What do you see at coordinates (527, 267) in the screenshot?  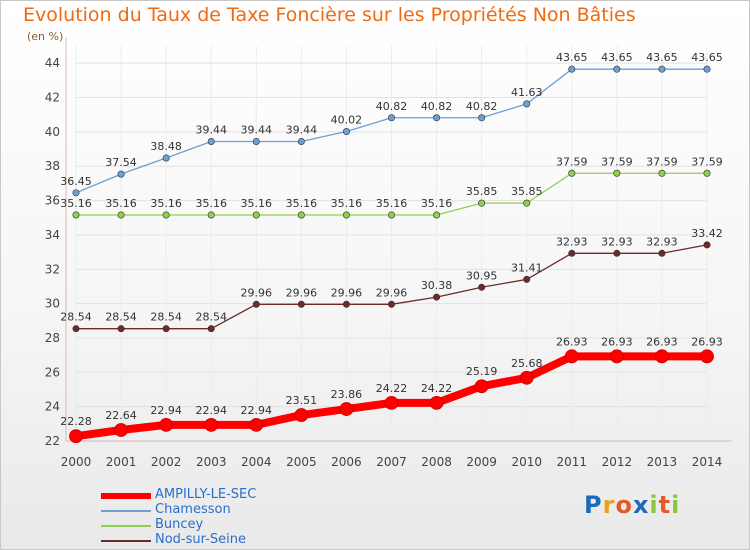 I see `data-label: 31.41` at bounding box center [527, 267].